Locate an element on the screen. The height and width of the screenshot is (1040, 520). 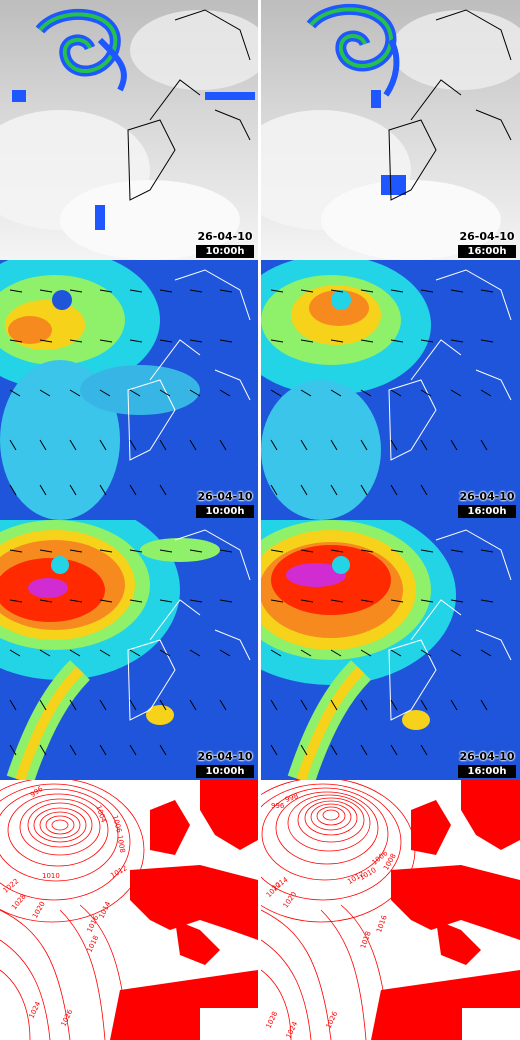
isobar-label: 1004 is located at coordinates (101, 814).